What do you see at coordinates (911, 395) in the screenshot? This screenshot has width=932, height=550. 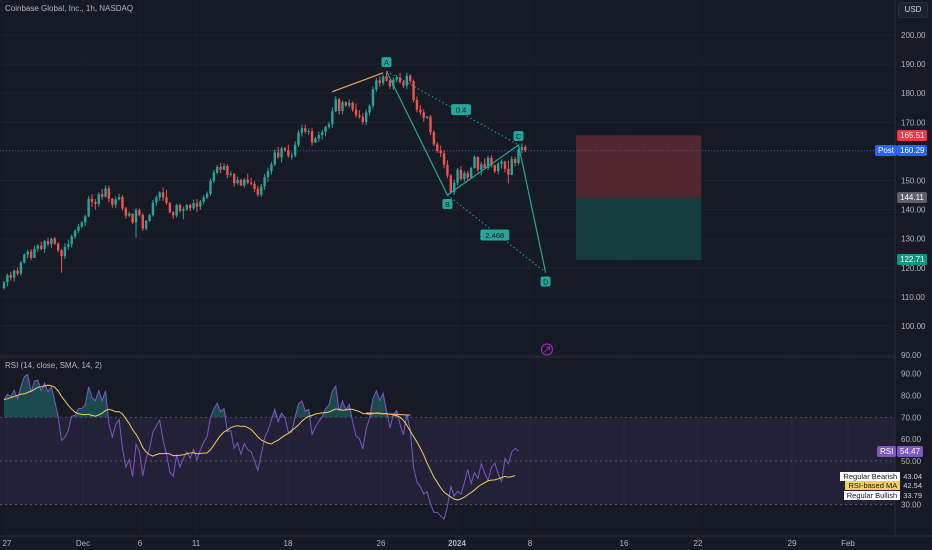 I see `rsi-tick-label: 80.00` at bounding box center [911, 395].